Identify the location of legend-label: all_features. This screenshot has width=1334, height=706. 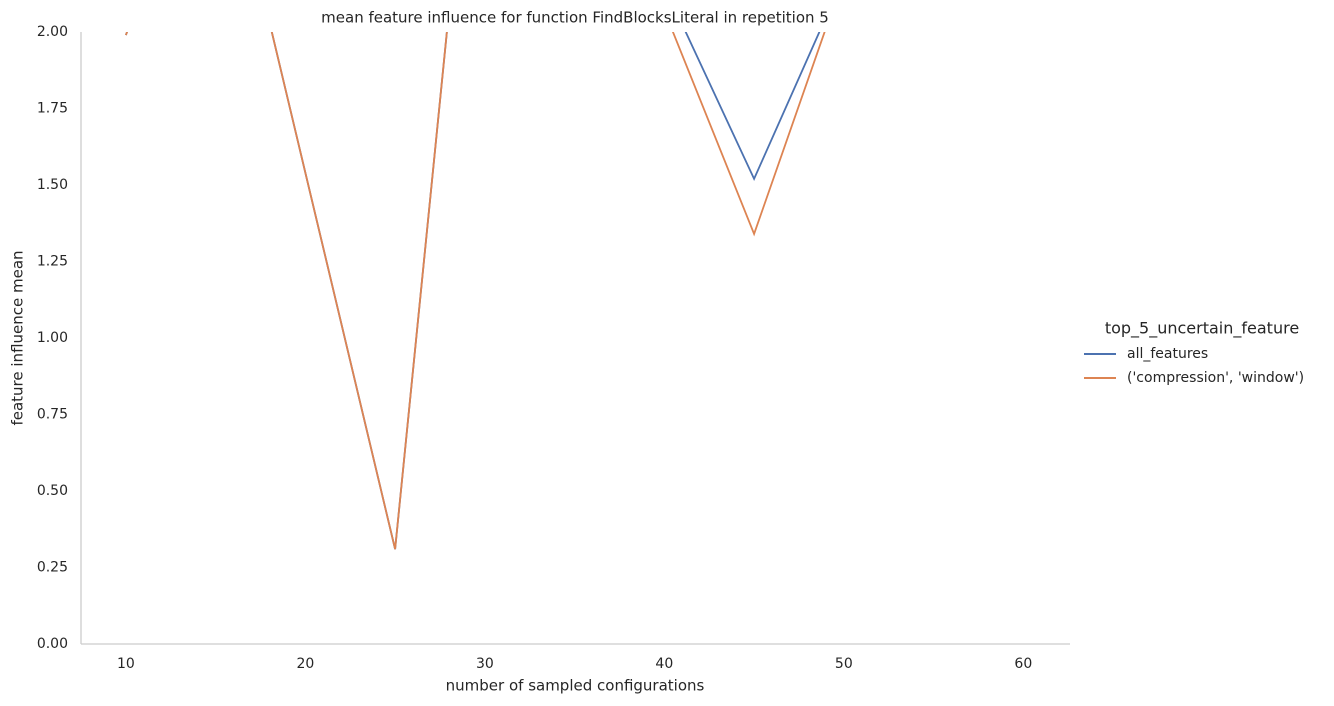
(1167, 354).